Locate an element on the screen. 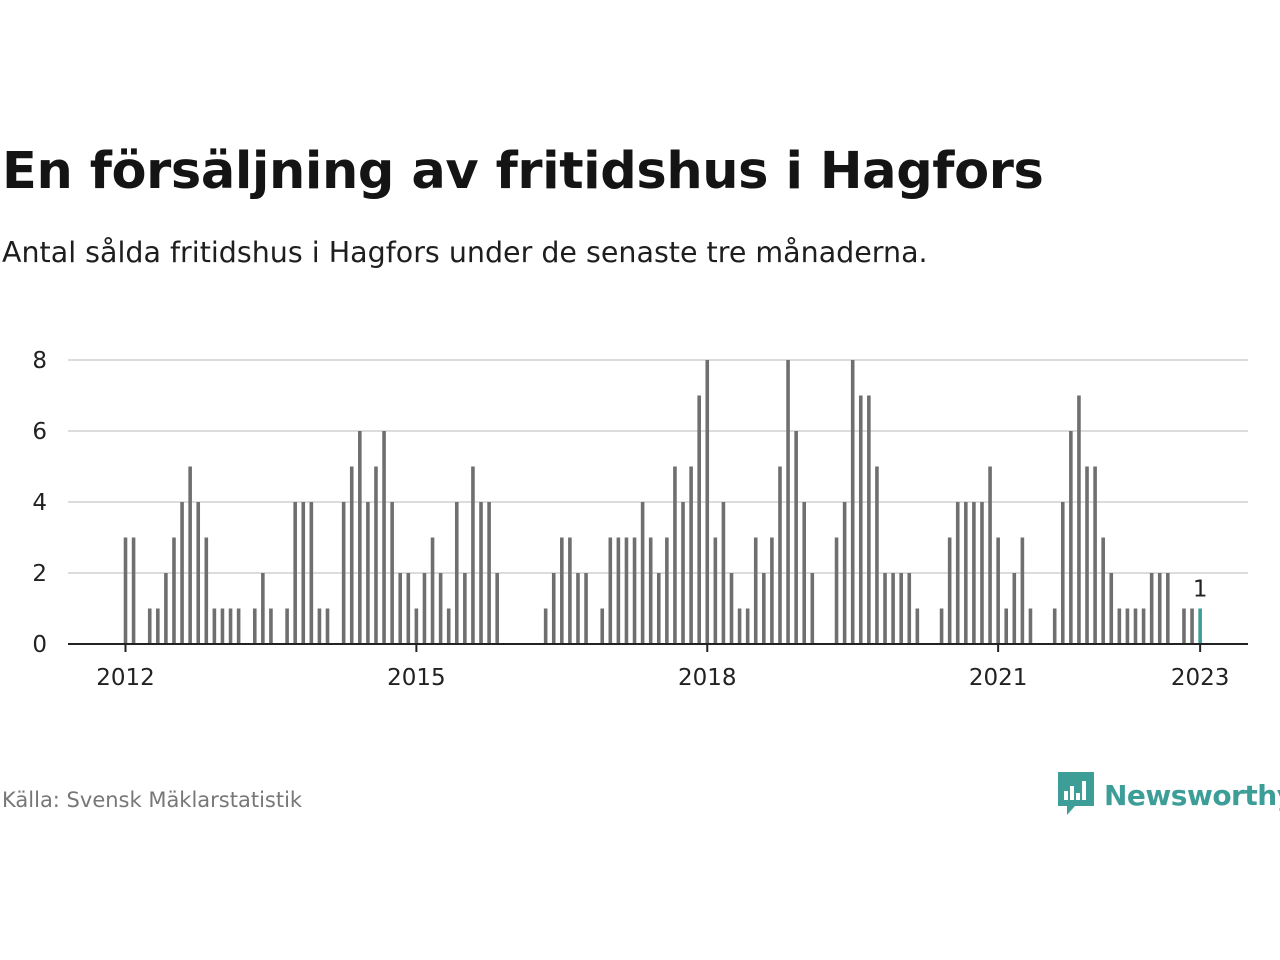  y-axis-tick-labels: 0 2 4 6 8 is located at coordinates (39, 503).